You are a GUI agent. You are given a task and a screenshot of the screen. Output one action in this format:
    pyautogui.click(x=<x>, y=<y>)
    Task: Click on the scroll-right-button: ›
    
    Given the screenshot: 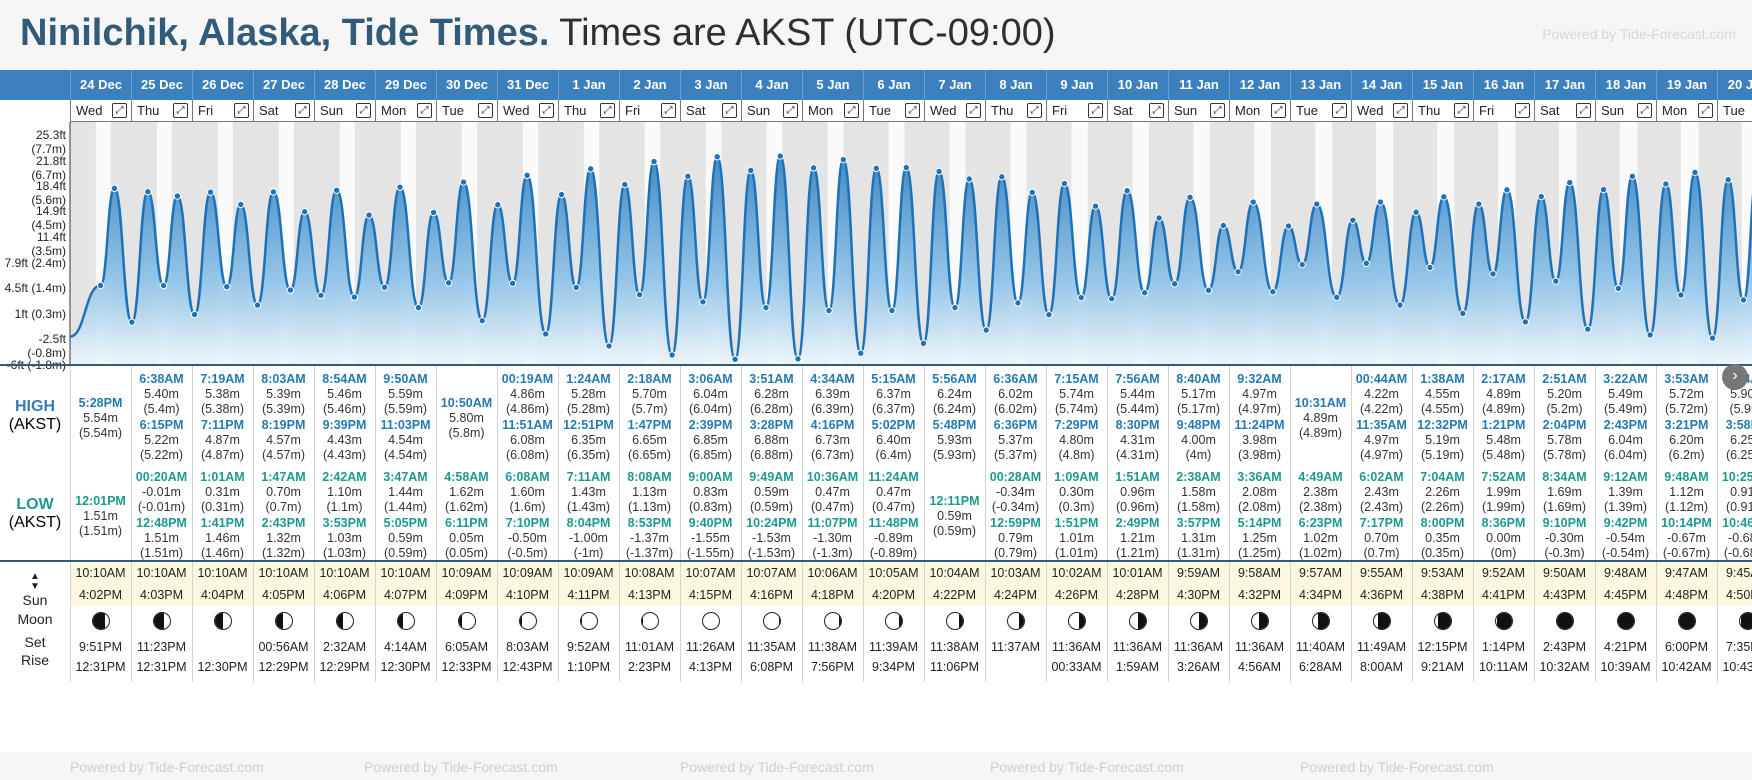 What is the action you would take?
    pyautogui.click(x=1735, y=377)
    